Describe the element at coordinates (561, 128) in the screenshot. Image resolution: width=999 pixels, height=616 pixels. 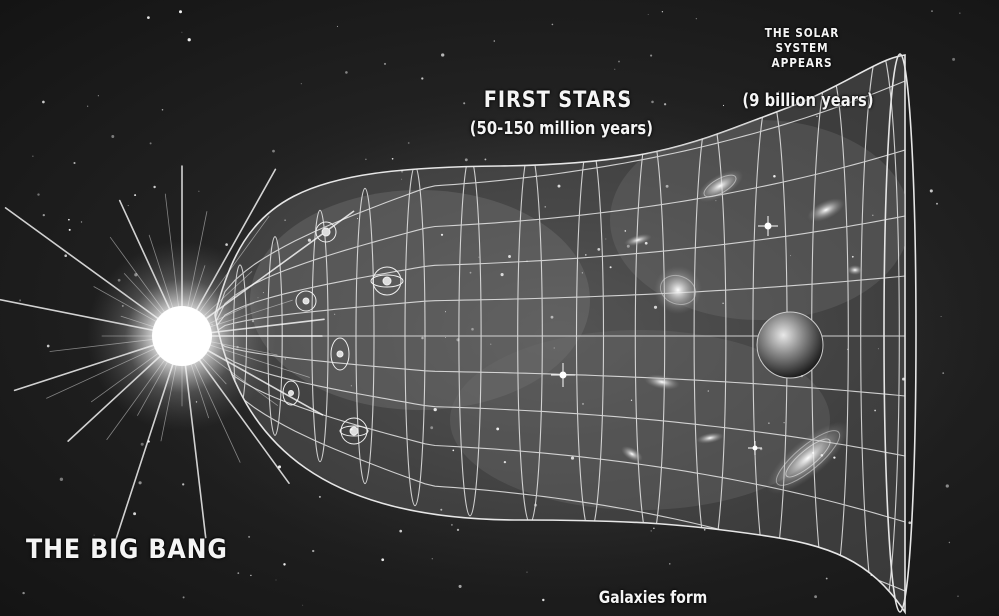
I see `first-stars-time-label: (50-150 million years)` at that location.